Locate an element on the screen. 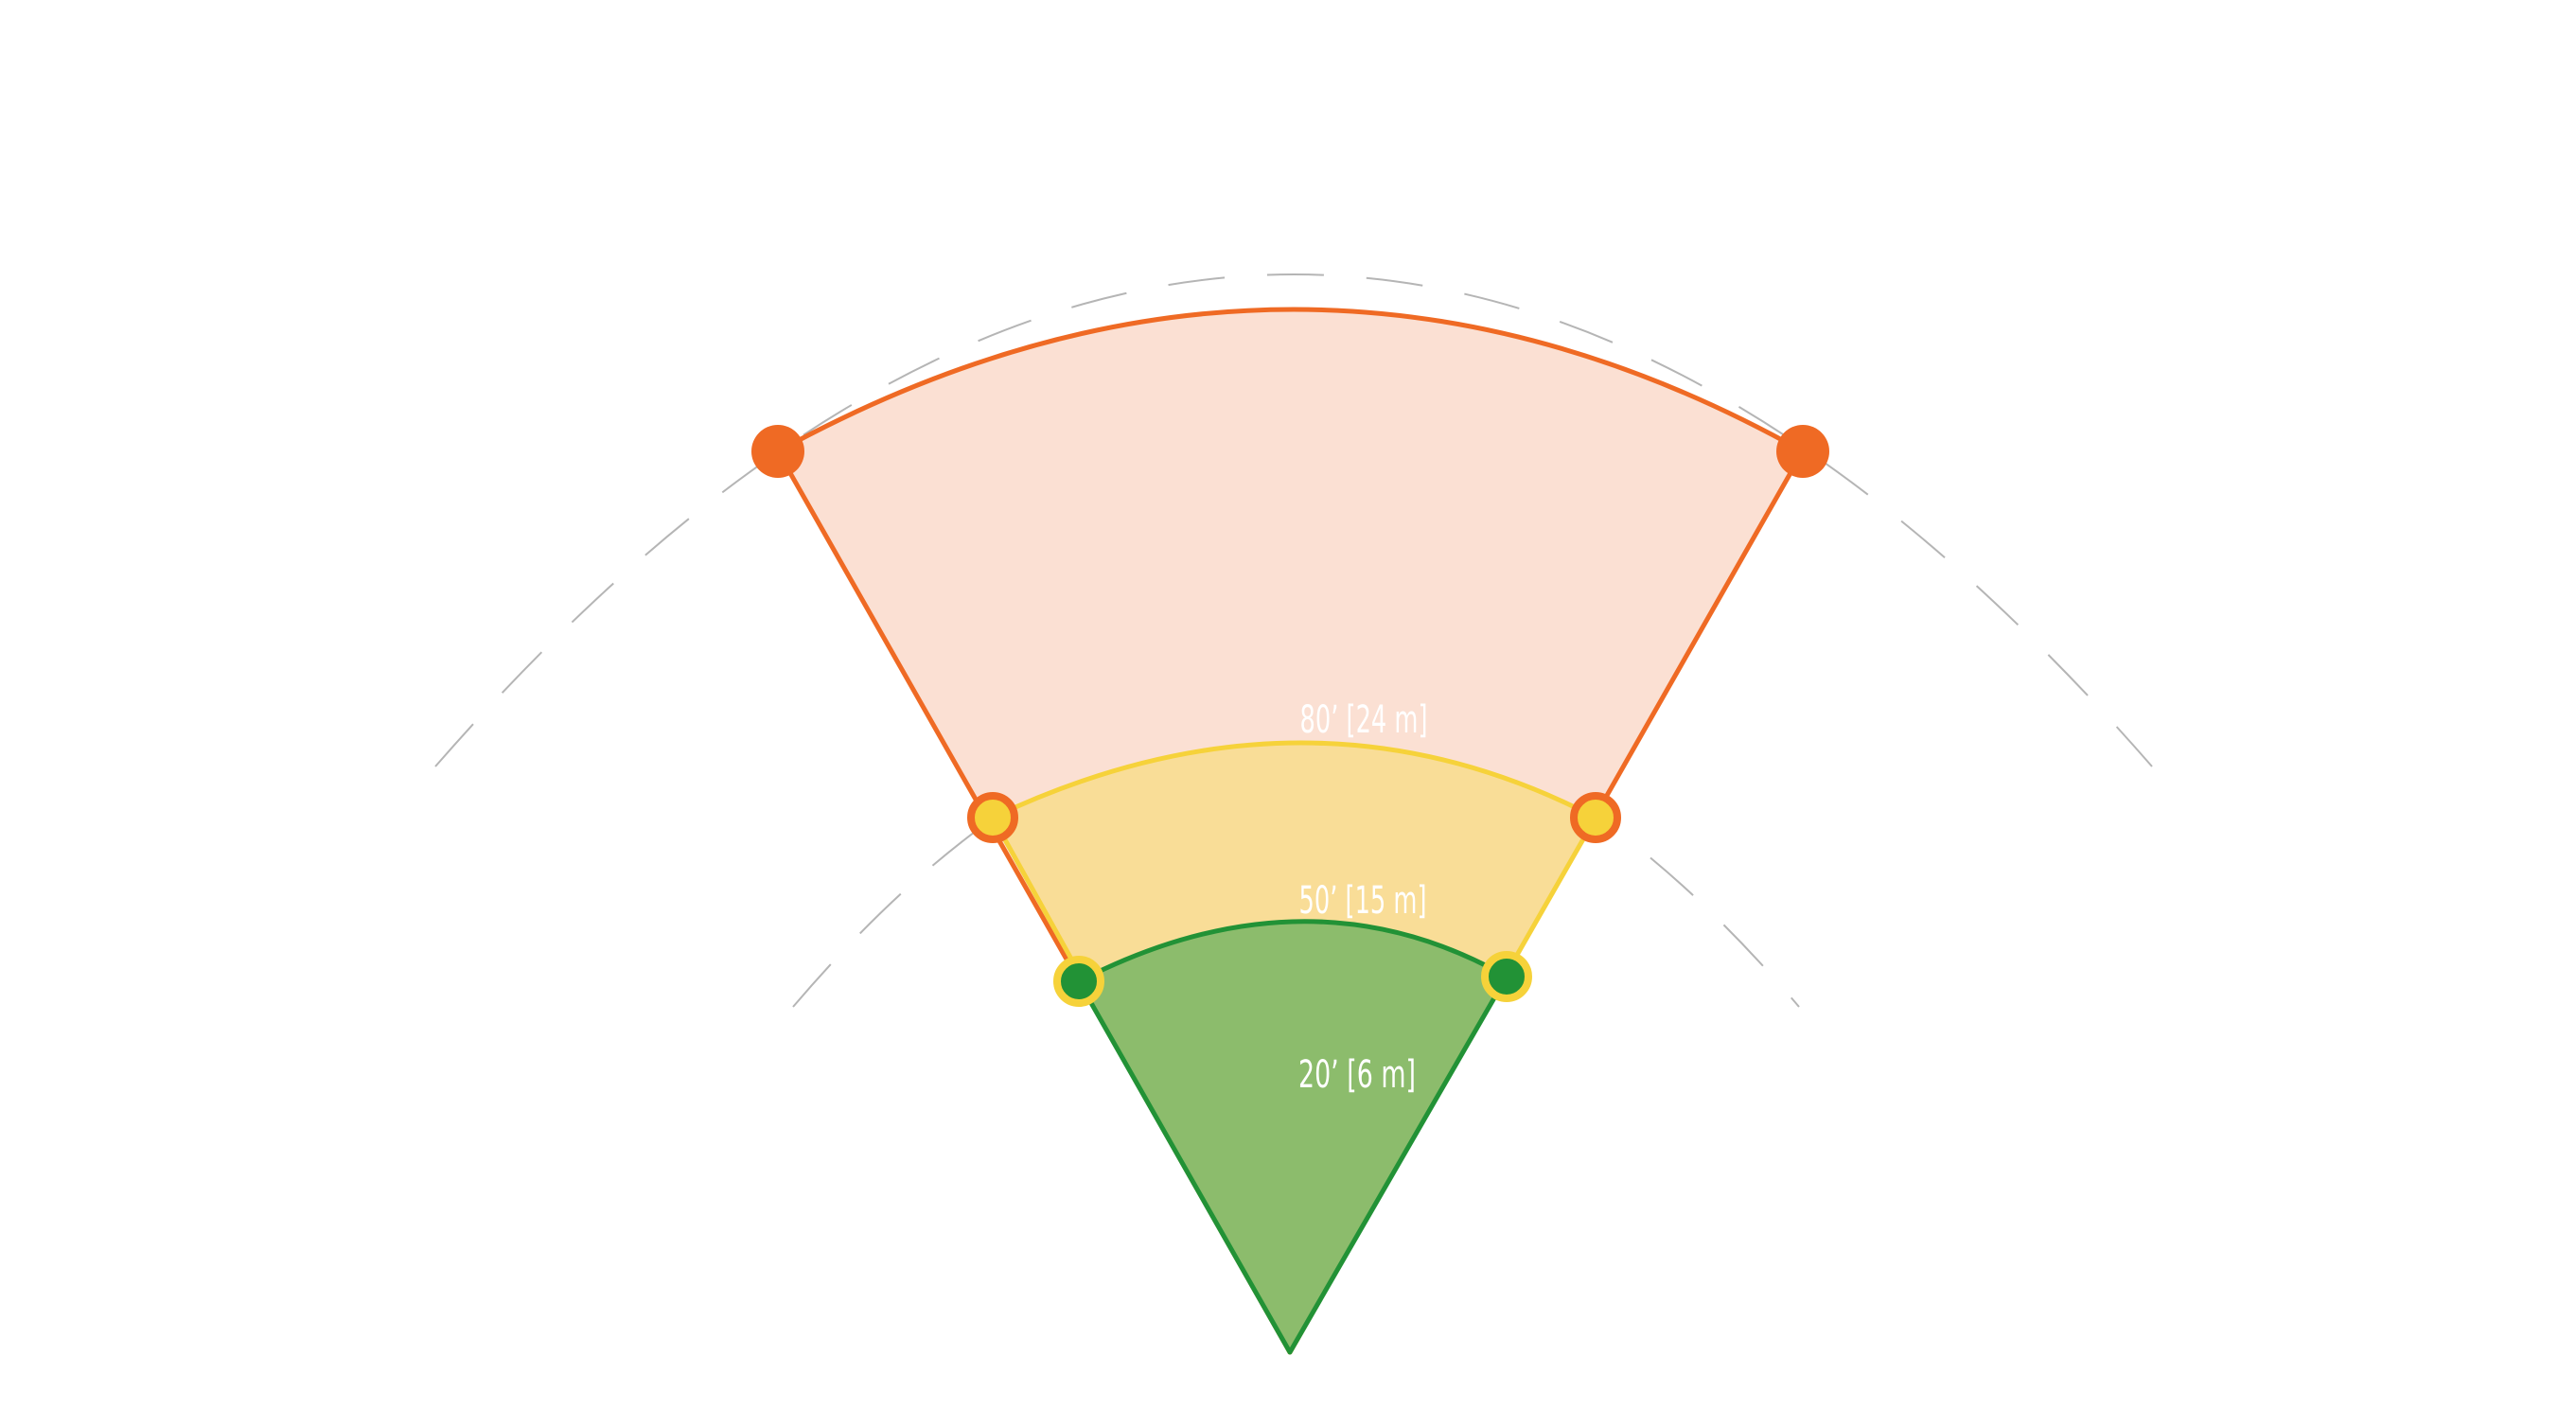 The image size is (2576, 1427). zone-label: 80’ [24 m] is located at coordinates (1364, 720).